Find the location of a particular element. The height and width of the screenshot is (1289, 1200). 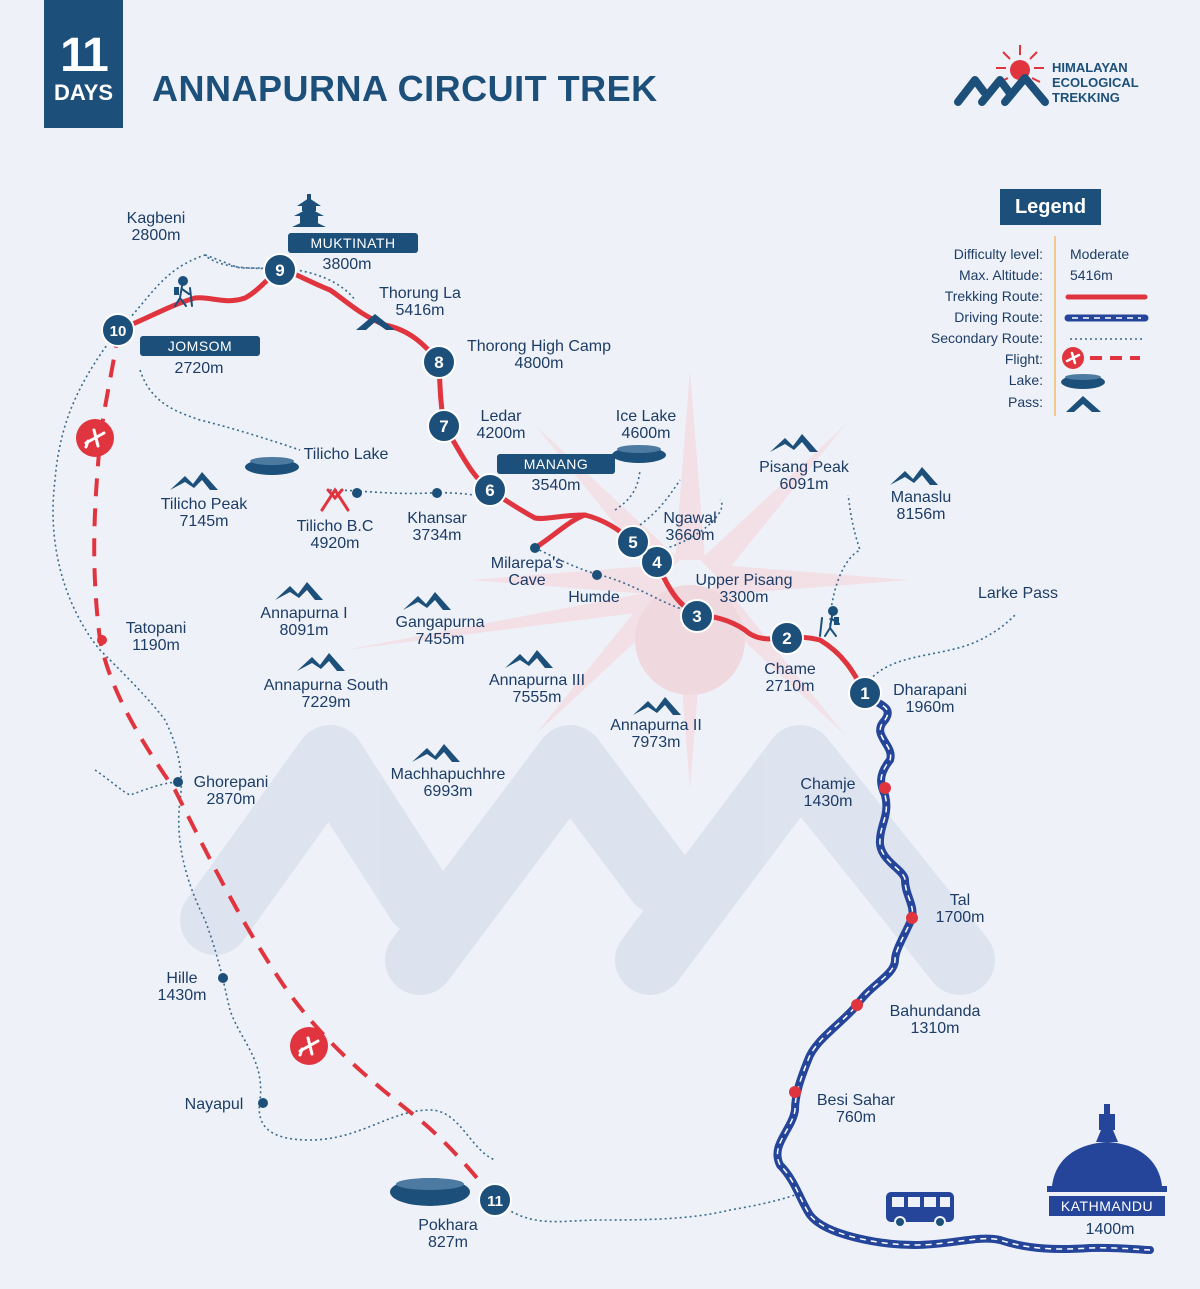

place-label-hille: Hille 1430m is located at coordinates (182, 987).